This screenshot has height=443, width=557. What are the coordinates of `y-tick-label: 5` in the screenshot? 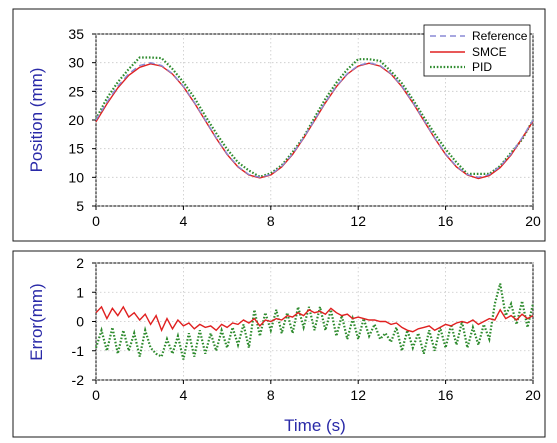 It's located at (80, 206).